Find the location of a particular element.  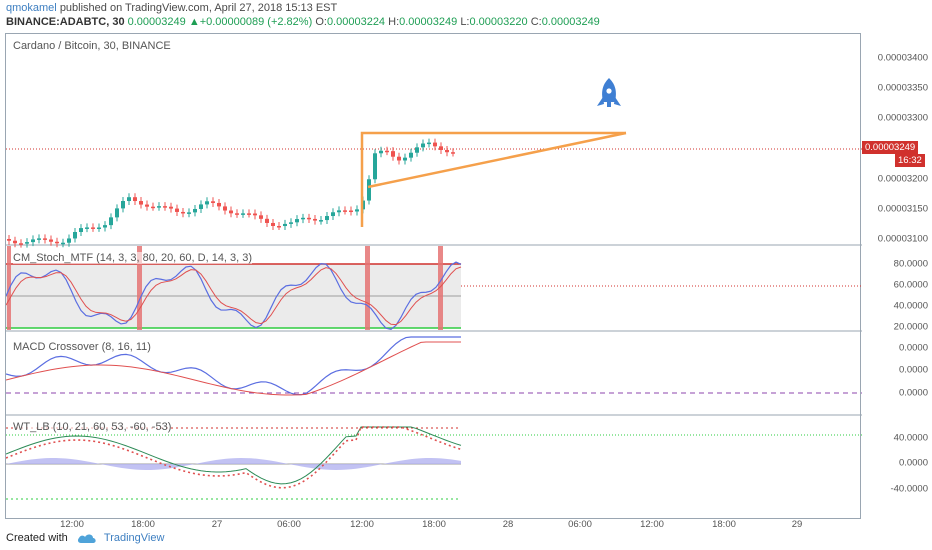

wt1-line is located at coordinates (234, 455).